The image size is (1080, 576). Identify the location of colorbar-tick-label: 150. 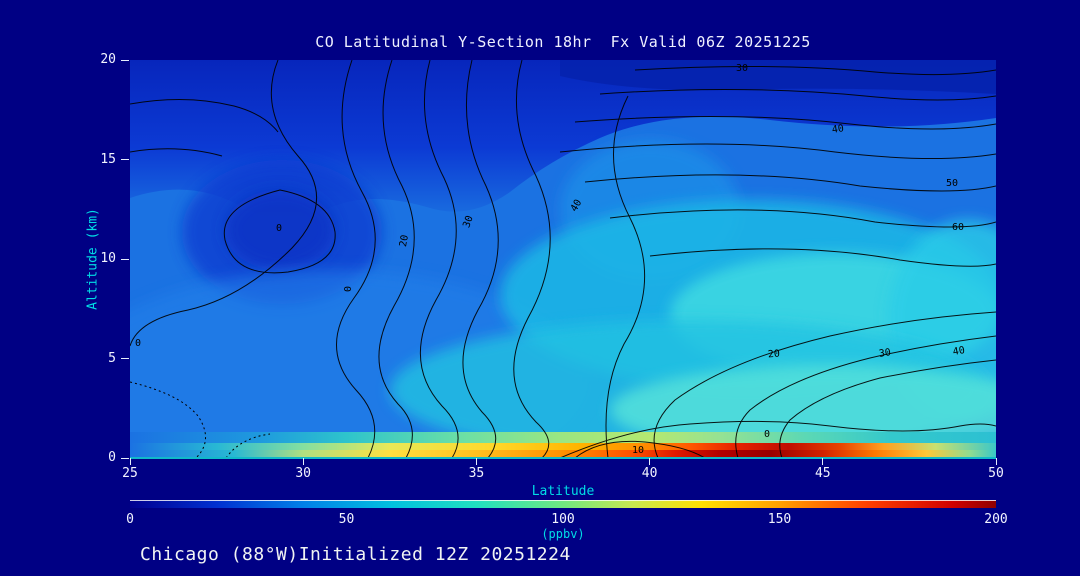
(779, 519).